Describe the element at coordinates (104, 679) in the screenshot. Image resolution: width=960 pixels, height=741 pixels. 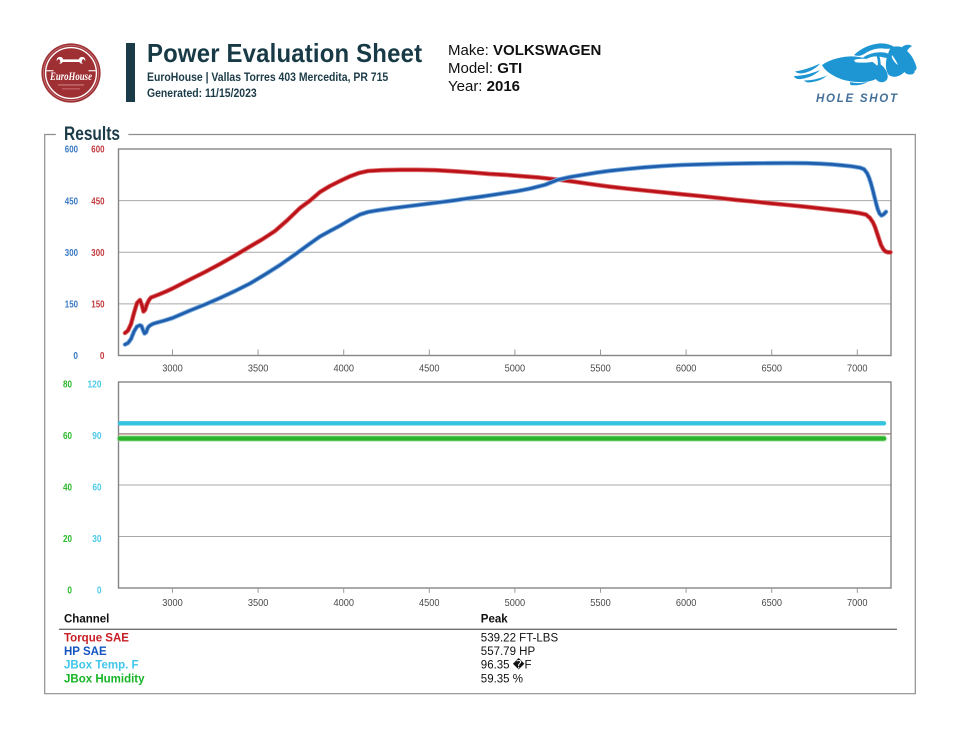
I see `svg-text: JBox Humidity` at that location.